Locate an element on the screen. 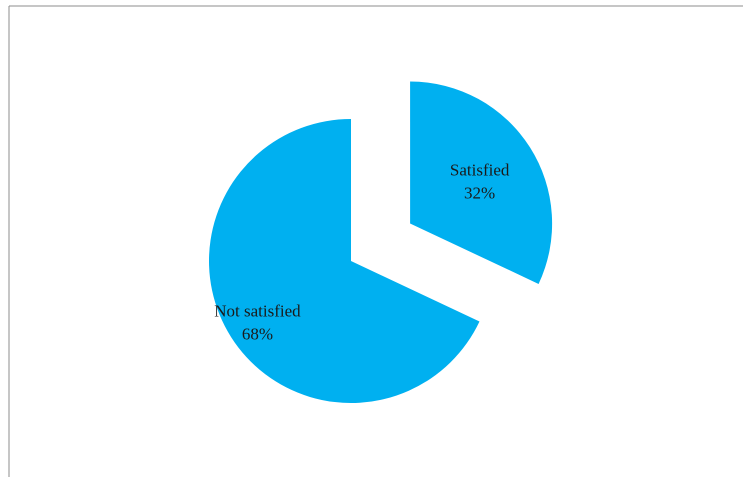 The height and width of the screenshot is (477, 743). slice-label-not-satisfied-name: Not satisfied is located at coordinates (257, 310).